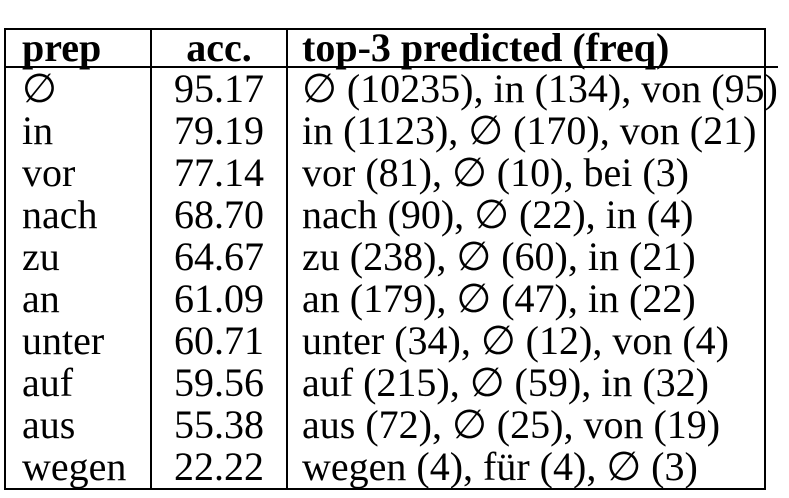  What do you see at coordinates (533, 48) in the screenshot?
I see `header-cell-top3-predicted: top-3 predicted (freq)` at bounding box center [533, 48].